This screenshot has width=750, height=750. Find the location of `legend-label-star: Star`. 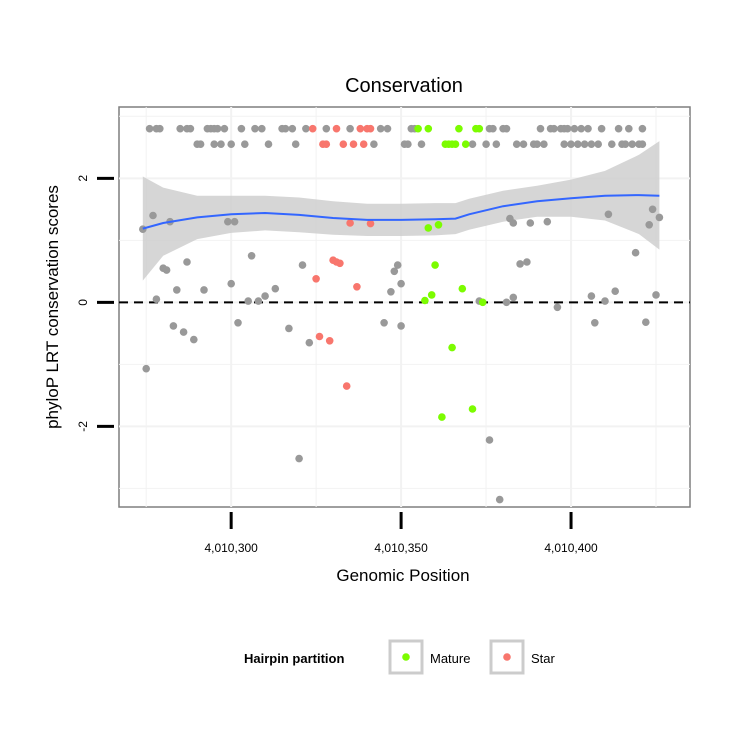

legend-label-star: Star is located at coordinates (543, 658).